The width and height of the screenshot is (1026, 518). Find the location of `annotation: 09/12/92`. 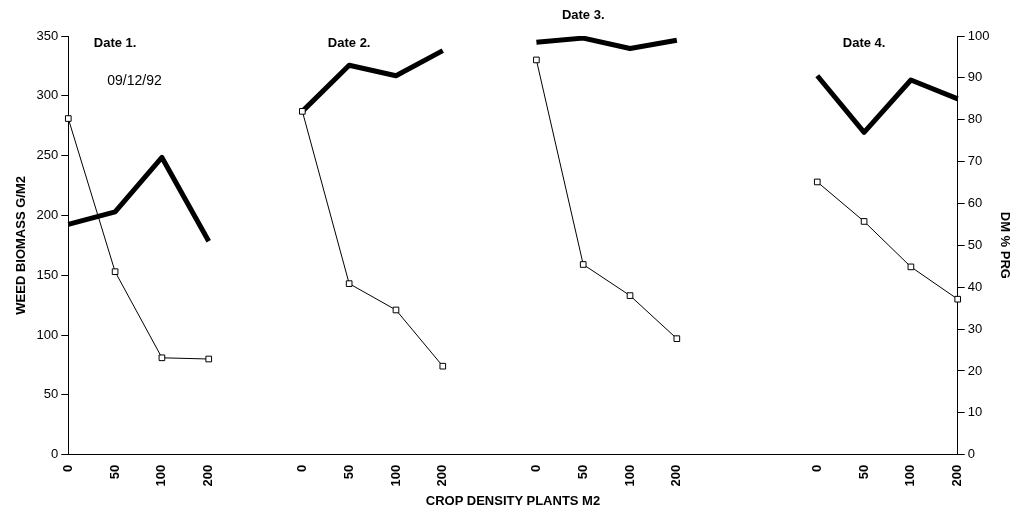

annotation: 09/12/92 is located at coordinates (134, 80).